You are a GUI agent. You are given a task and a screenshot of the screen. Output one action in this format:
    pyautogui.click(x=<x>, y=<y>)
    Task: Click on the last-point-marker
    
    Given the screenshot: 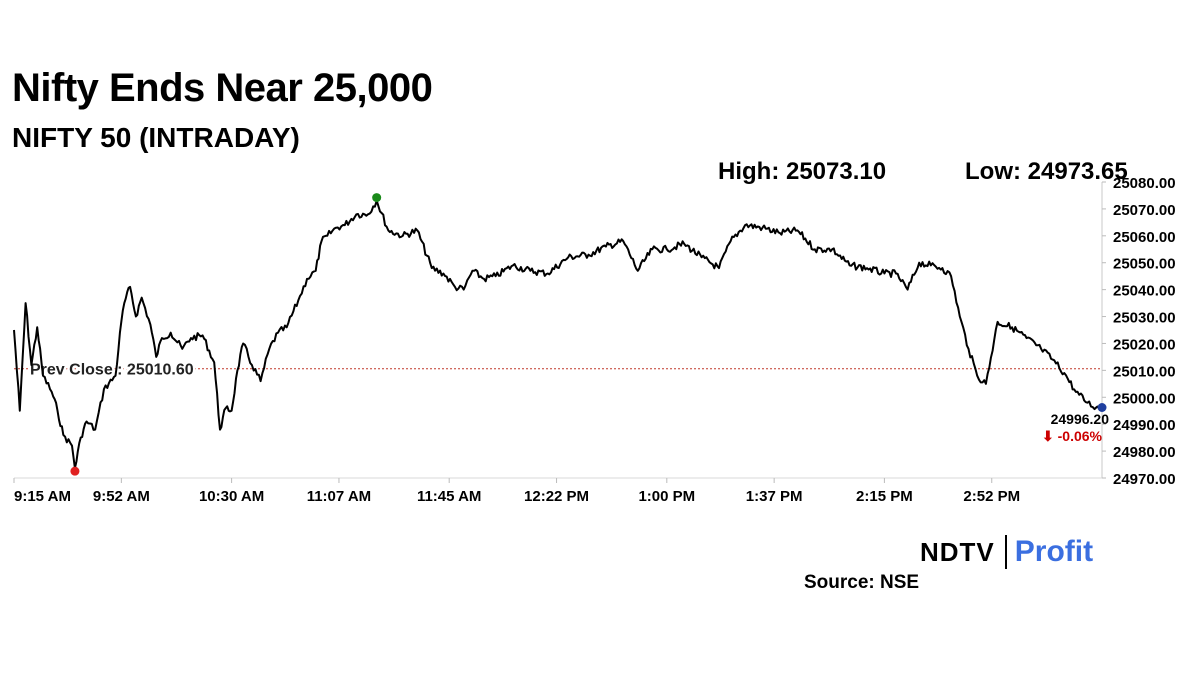 What is the action you would take?
    pyautogui.click(x=1102, y=407)
    